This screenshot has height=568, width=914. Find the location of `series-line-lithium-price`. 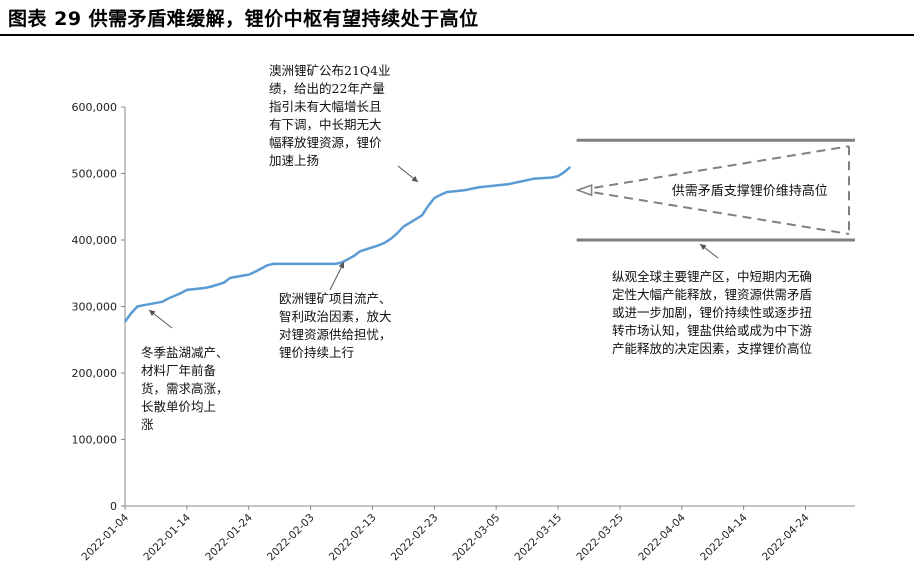

series-line-lithium-price is located at coordinates (347, 244).